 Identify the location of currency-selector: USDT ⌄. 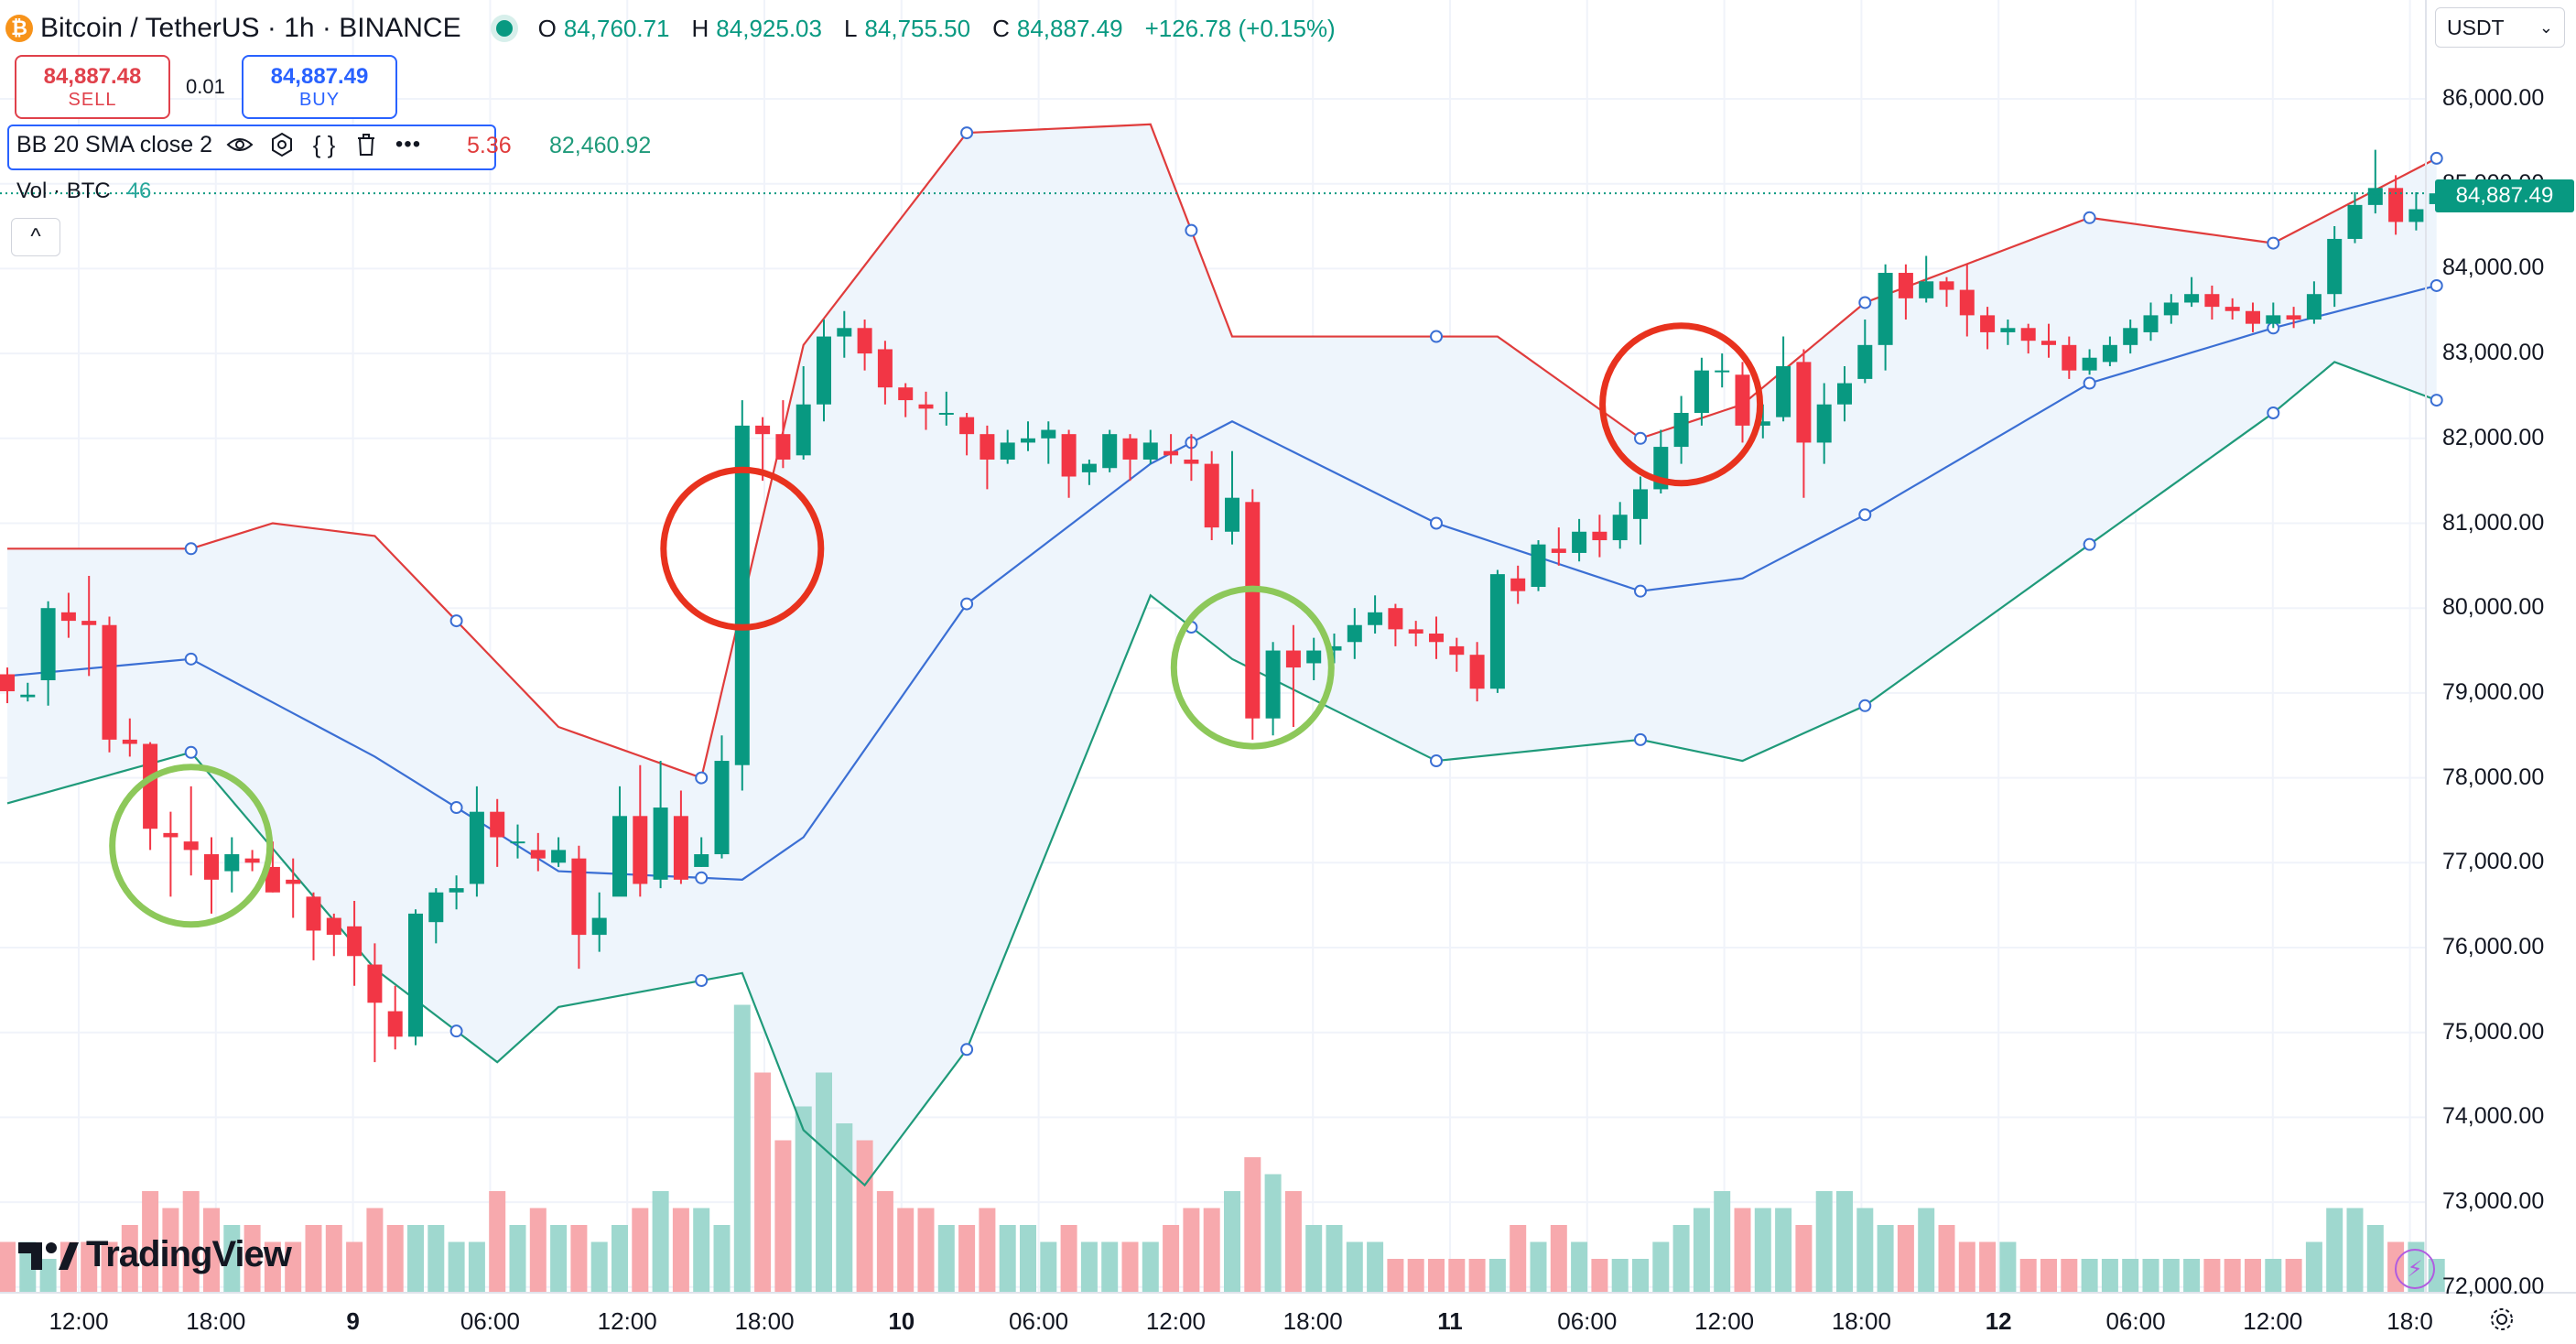
(2500, 27).